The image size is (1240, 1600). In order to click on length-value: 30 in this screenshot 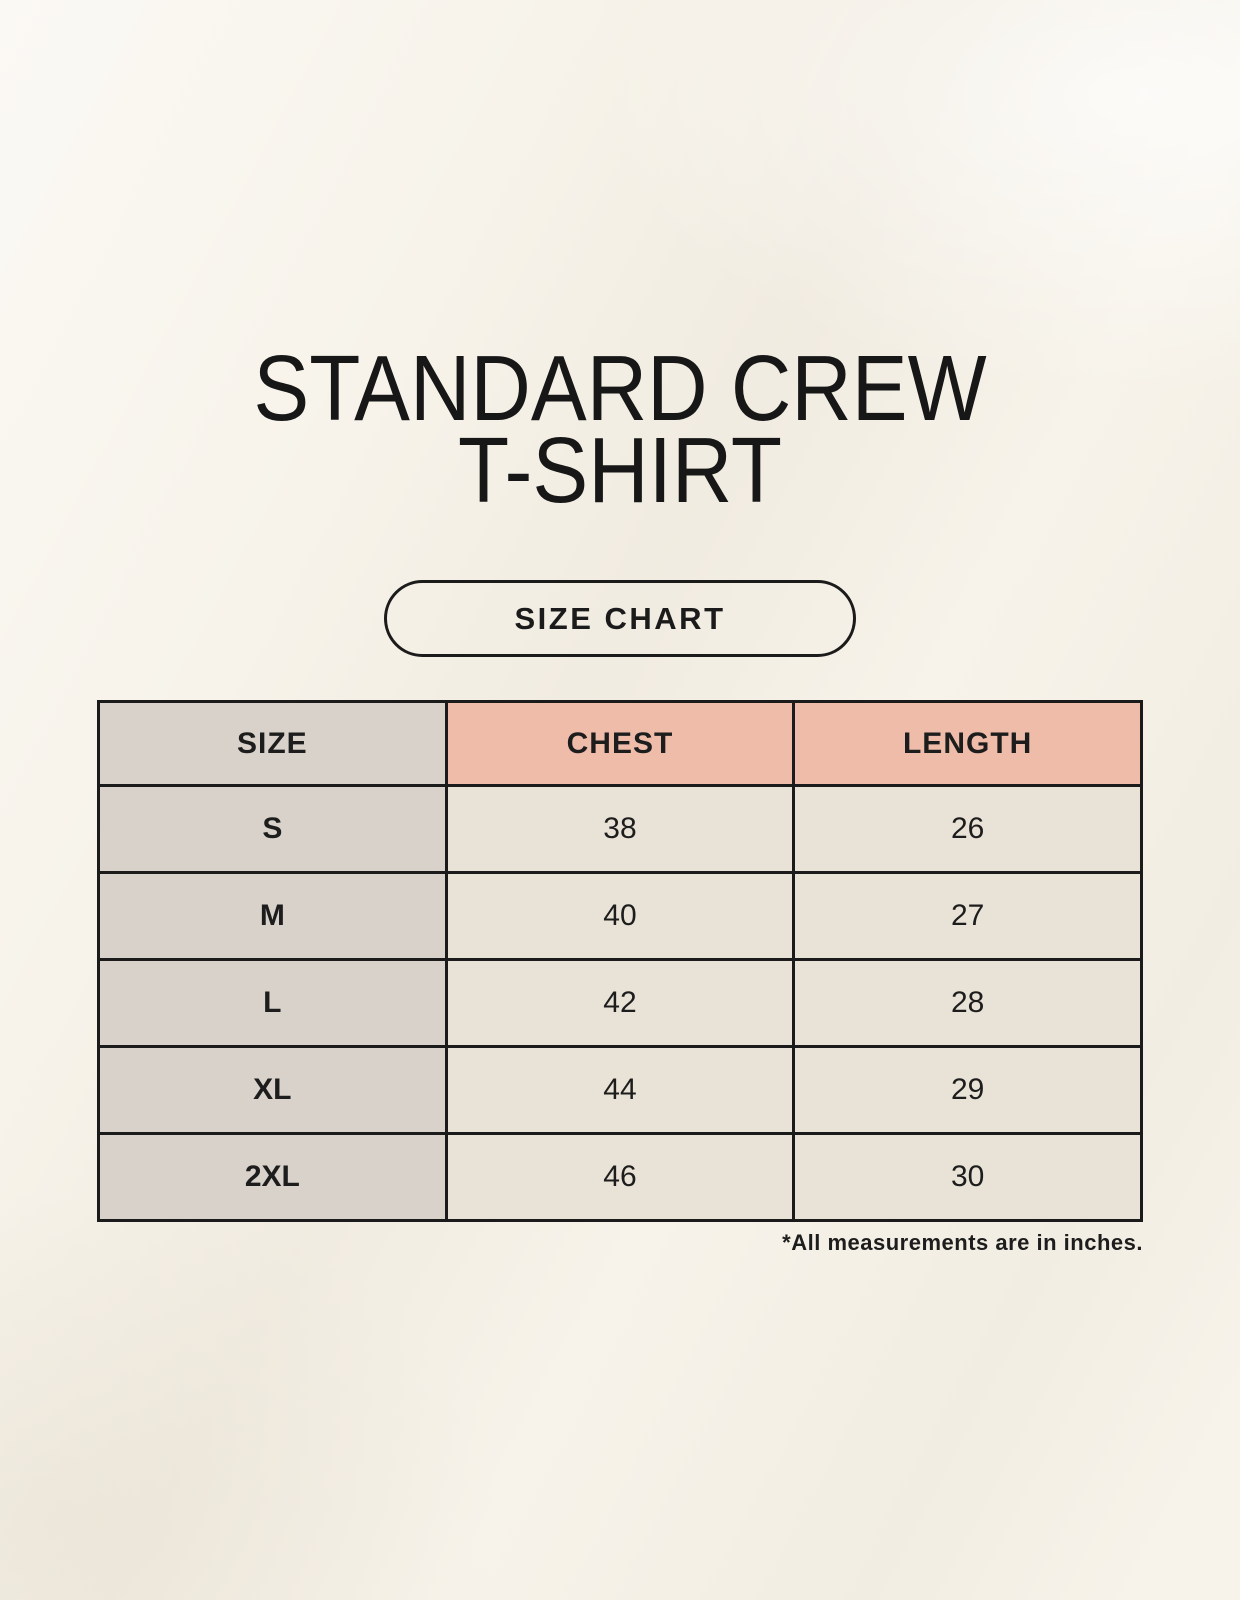, I will do `click(967, 1177)`.